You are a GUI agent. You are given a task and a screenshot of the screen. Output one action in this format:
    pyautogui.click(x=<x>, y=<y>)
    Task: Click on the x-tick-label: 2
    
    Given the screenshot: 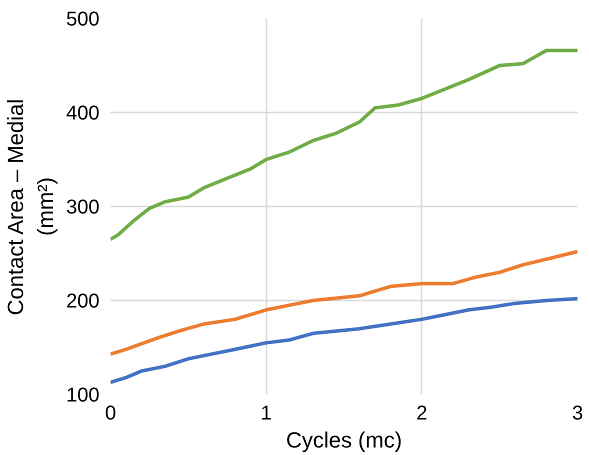 What is the action you would take?
    pyautogui.click(x=422, y=413)
    